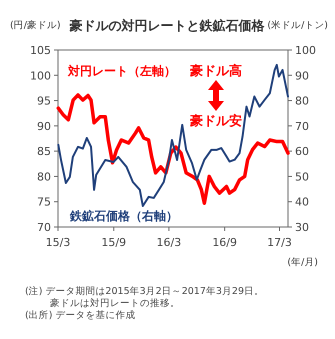 Image resolution: width=335 pixels, height=339 pixels. I want to click on x-tick-label: 15/3, so click(58, 242).